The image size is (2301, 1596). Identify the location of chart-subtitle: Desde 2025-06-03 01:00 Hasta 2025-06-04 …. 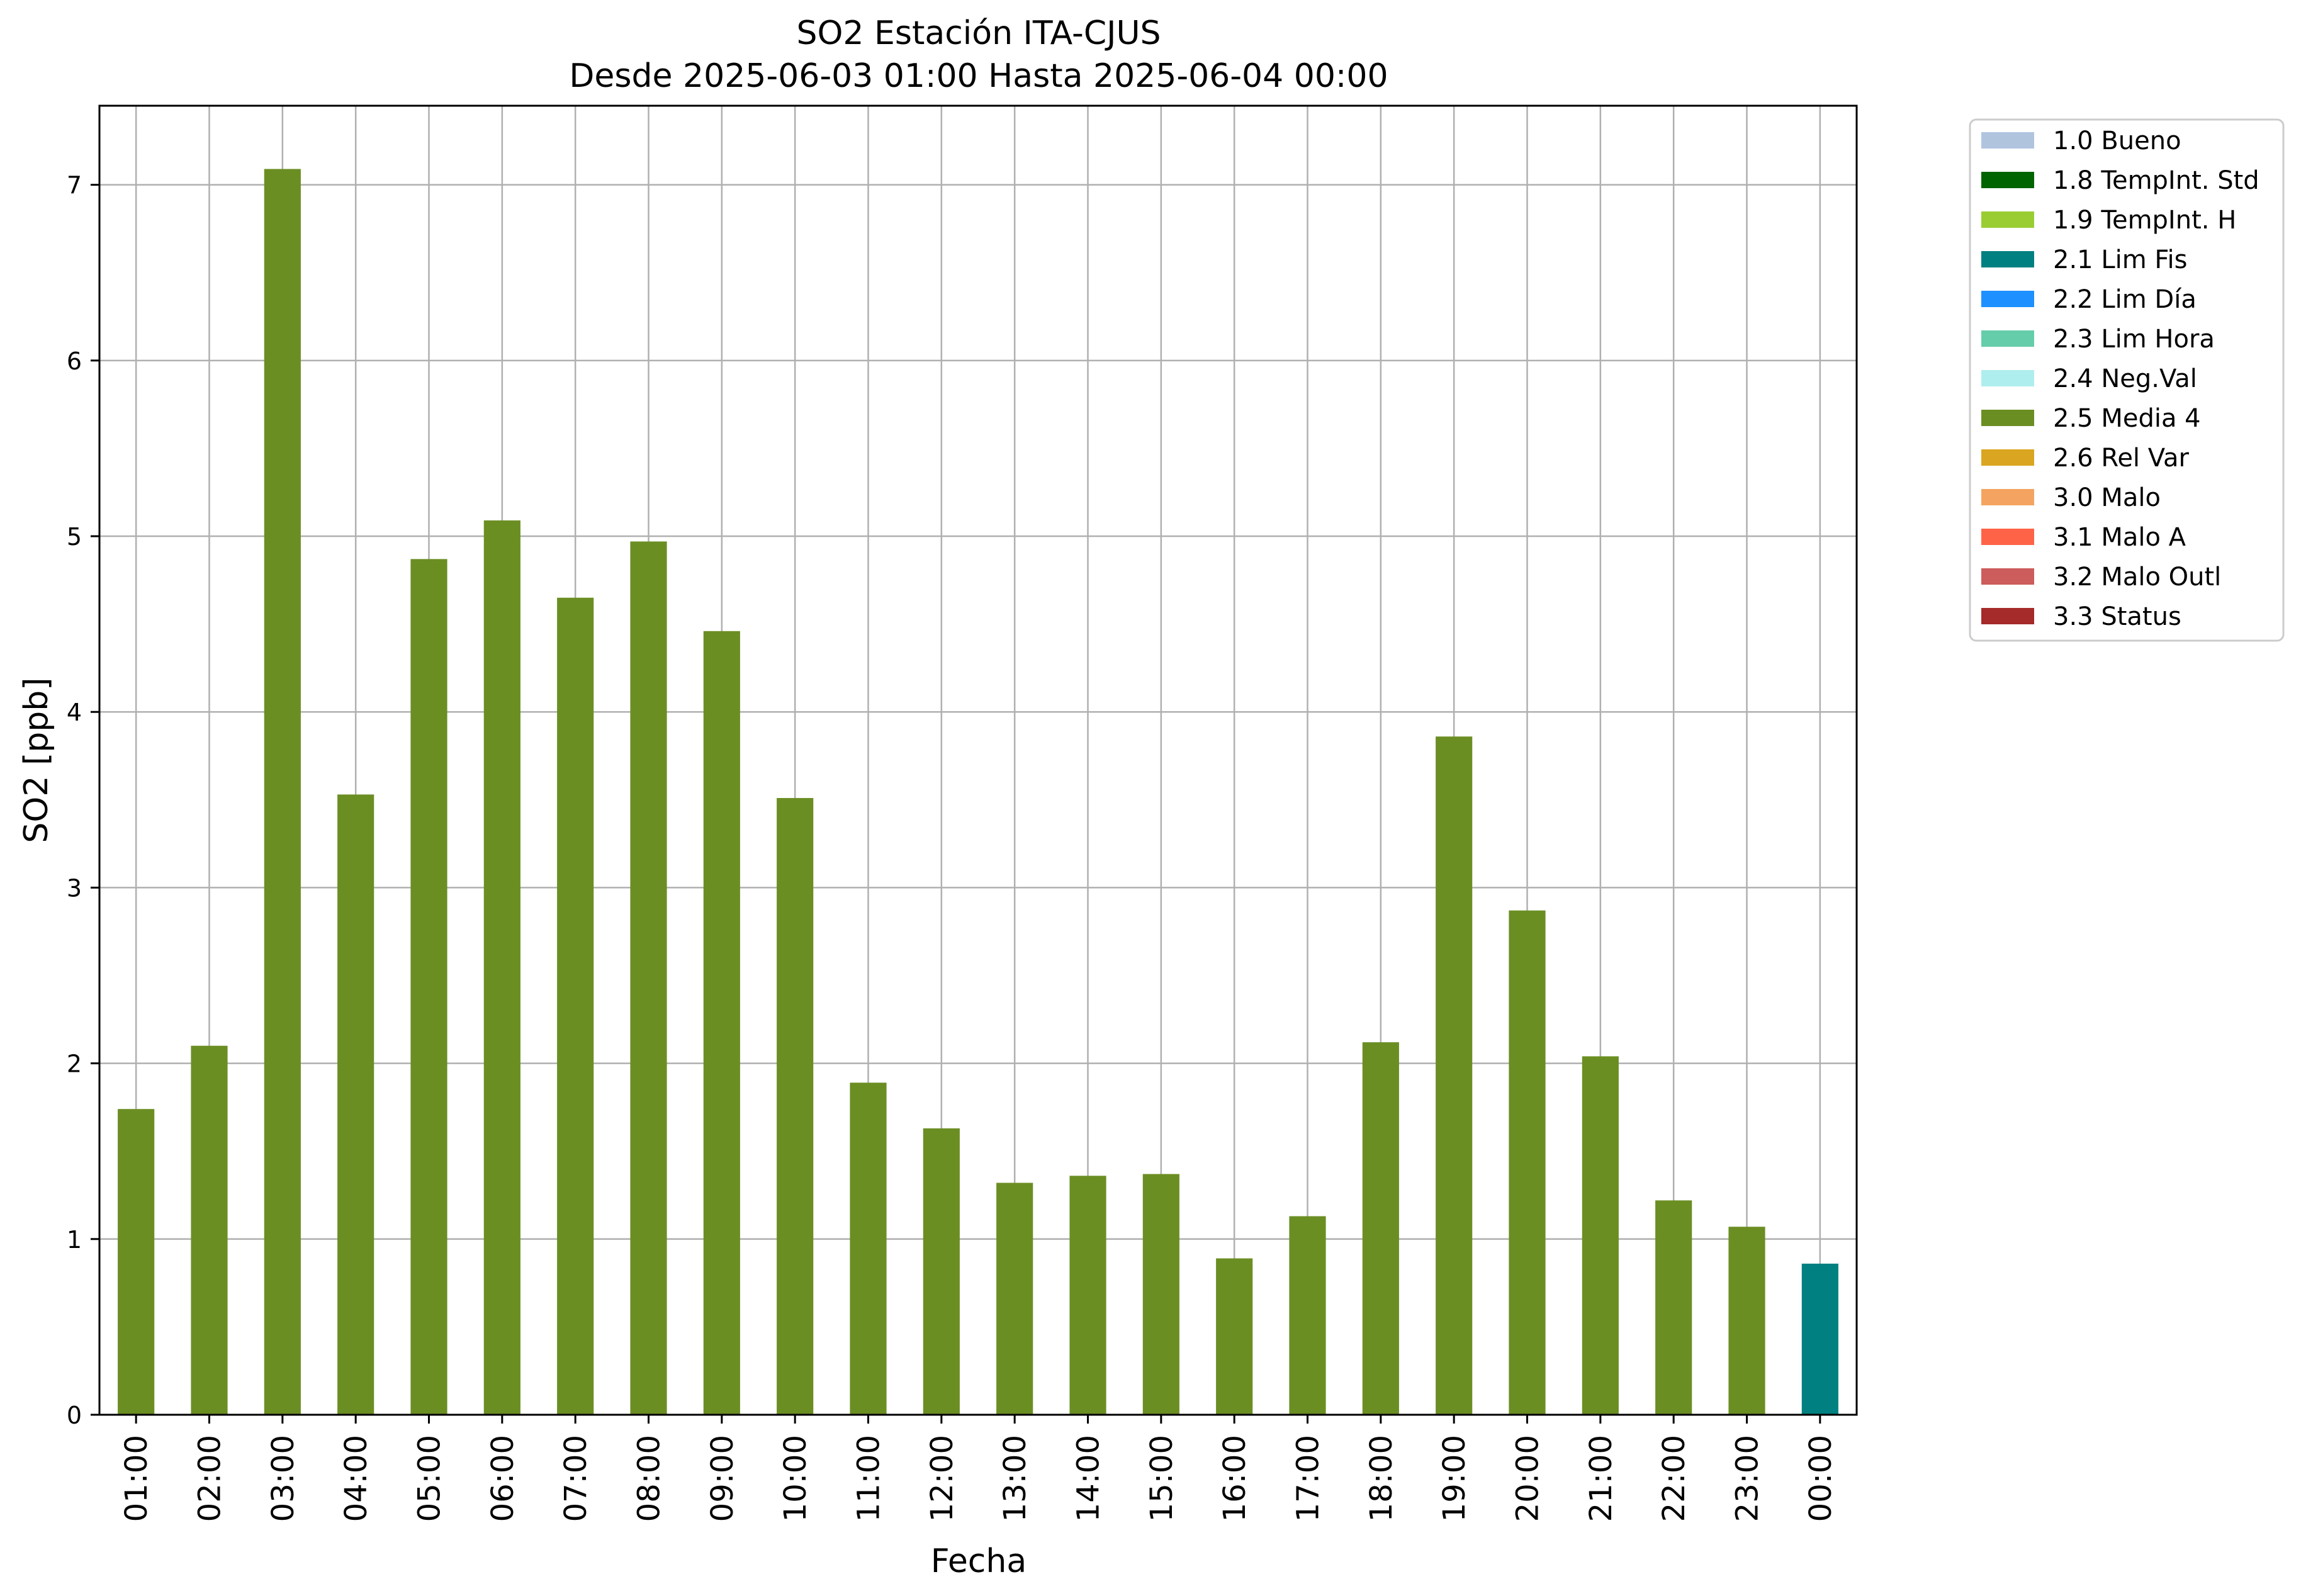
(979, 76).